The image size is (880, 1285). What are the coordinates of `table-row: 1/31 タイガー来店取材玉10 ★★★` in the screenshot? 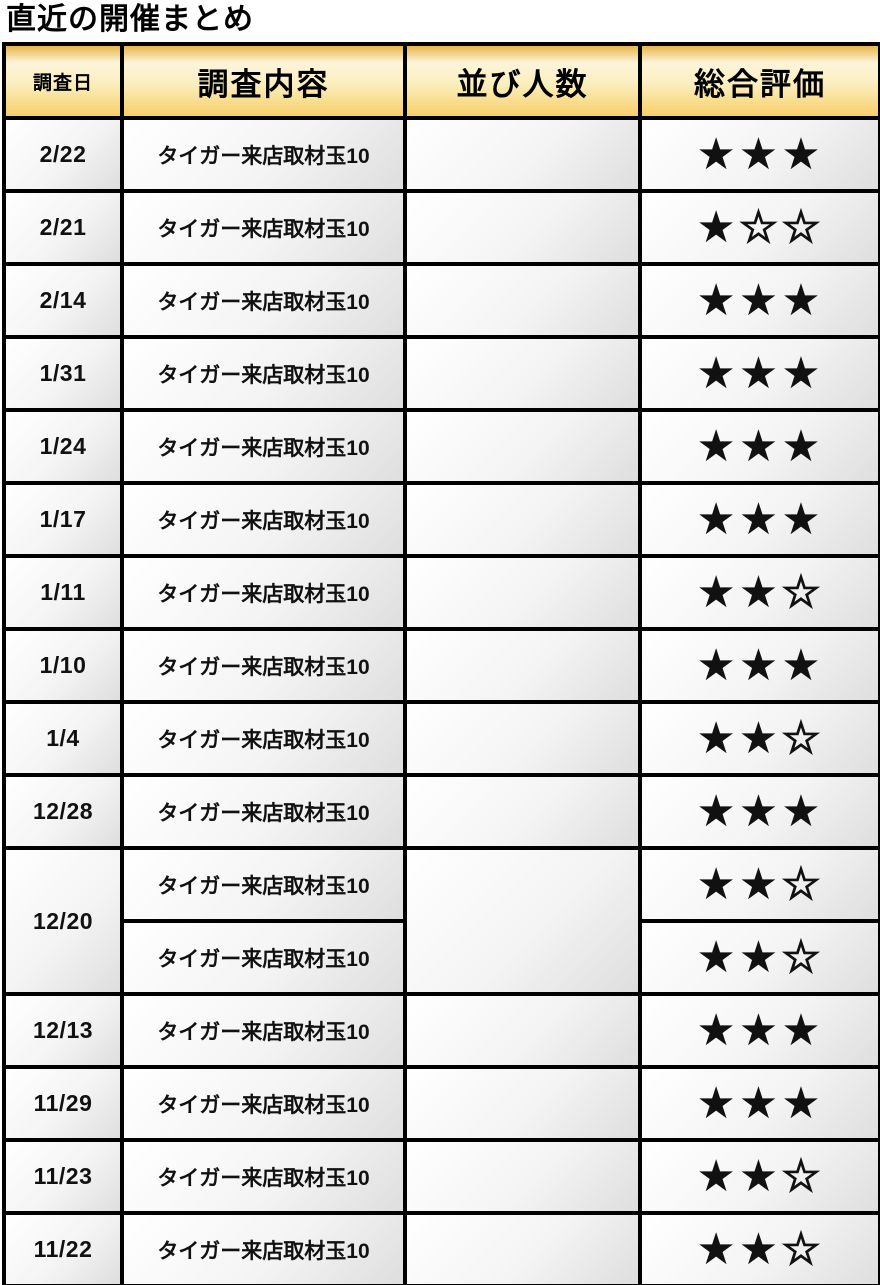 It's located at (441, 373).